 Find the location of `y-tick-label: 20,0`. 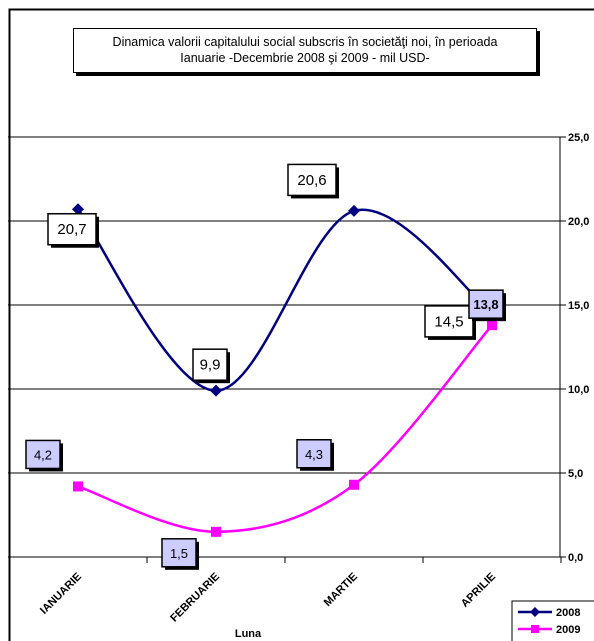

y-tick-label: 20,0 is located at coordinates (578, 222).